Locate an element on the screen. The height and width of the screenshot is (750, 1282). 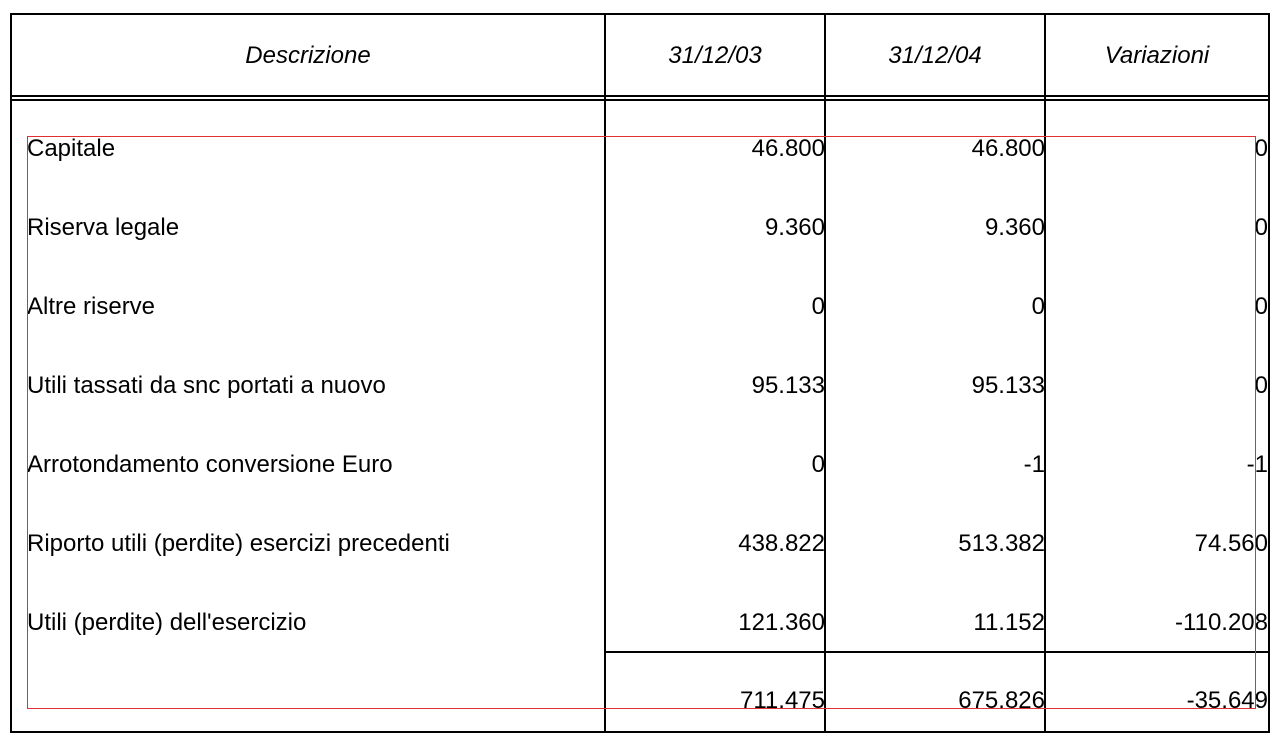
table-row: Altre riserve 0 0 0 is located at coordinates (640, 307).